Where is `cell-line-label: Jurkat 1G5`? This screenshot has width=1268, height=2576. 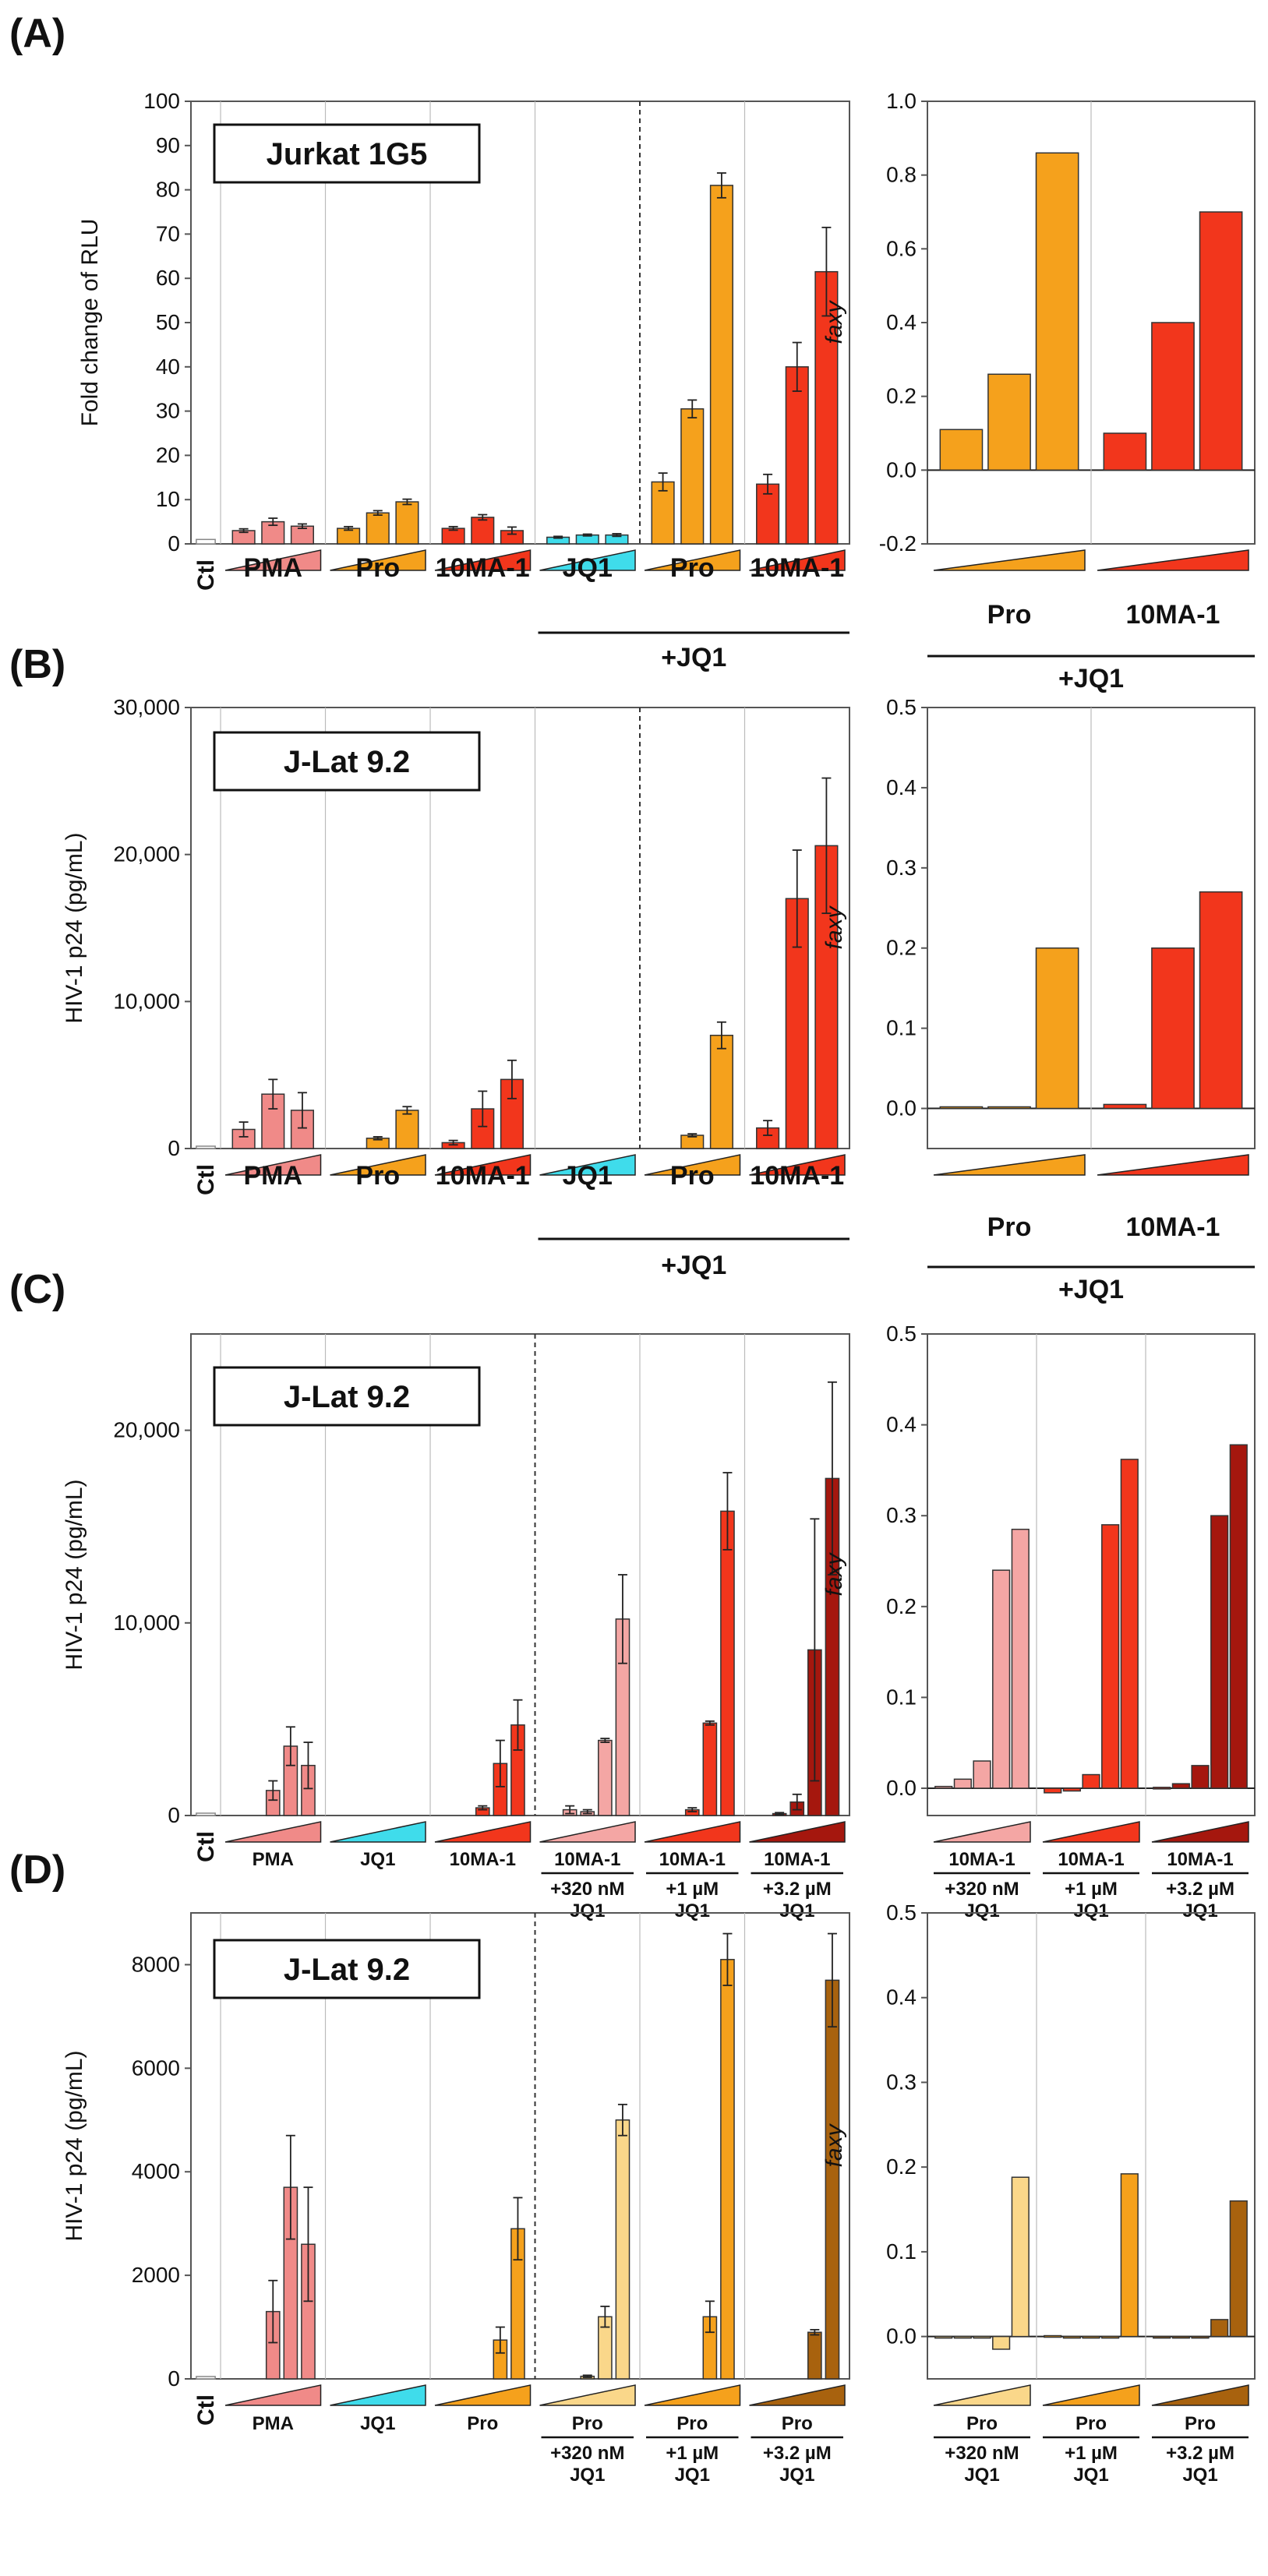
cell-line-label: Jurkat 1G5 is located at coordinates (347, 154).